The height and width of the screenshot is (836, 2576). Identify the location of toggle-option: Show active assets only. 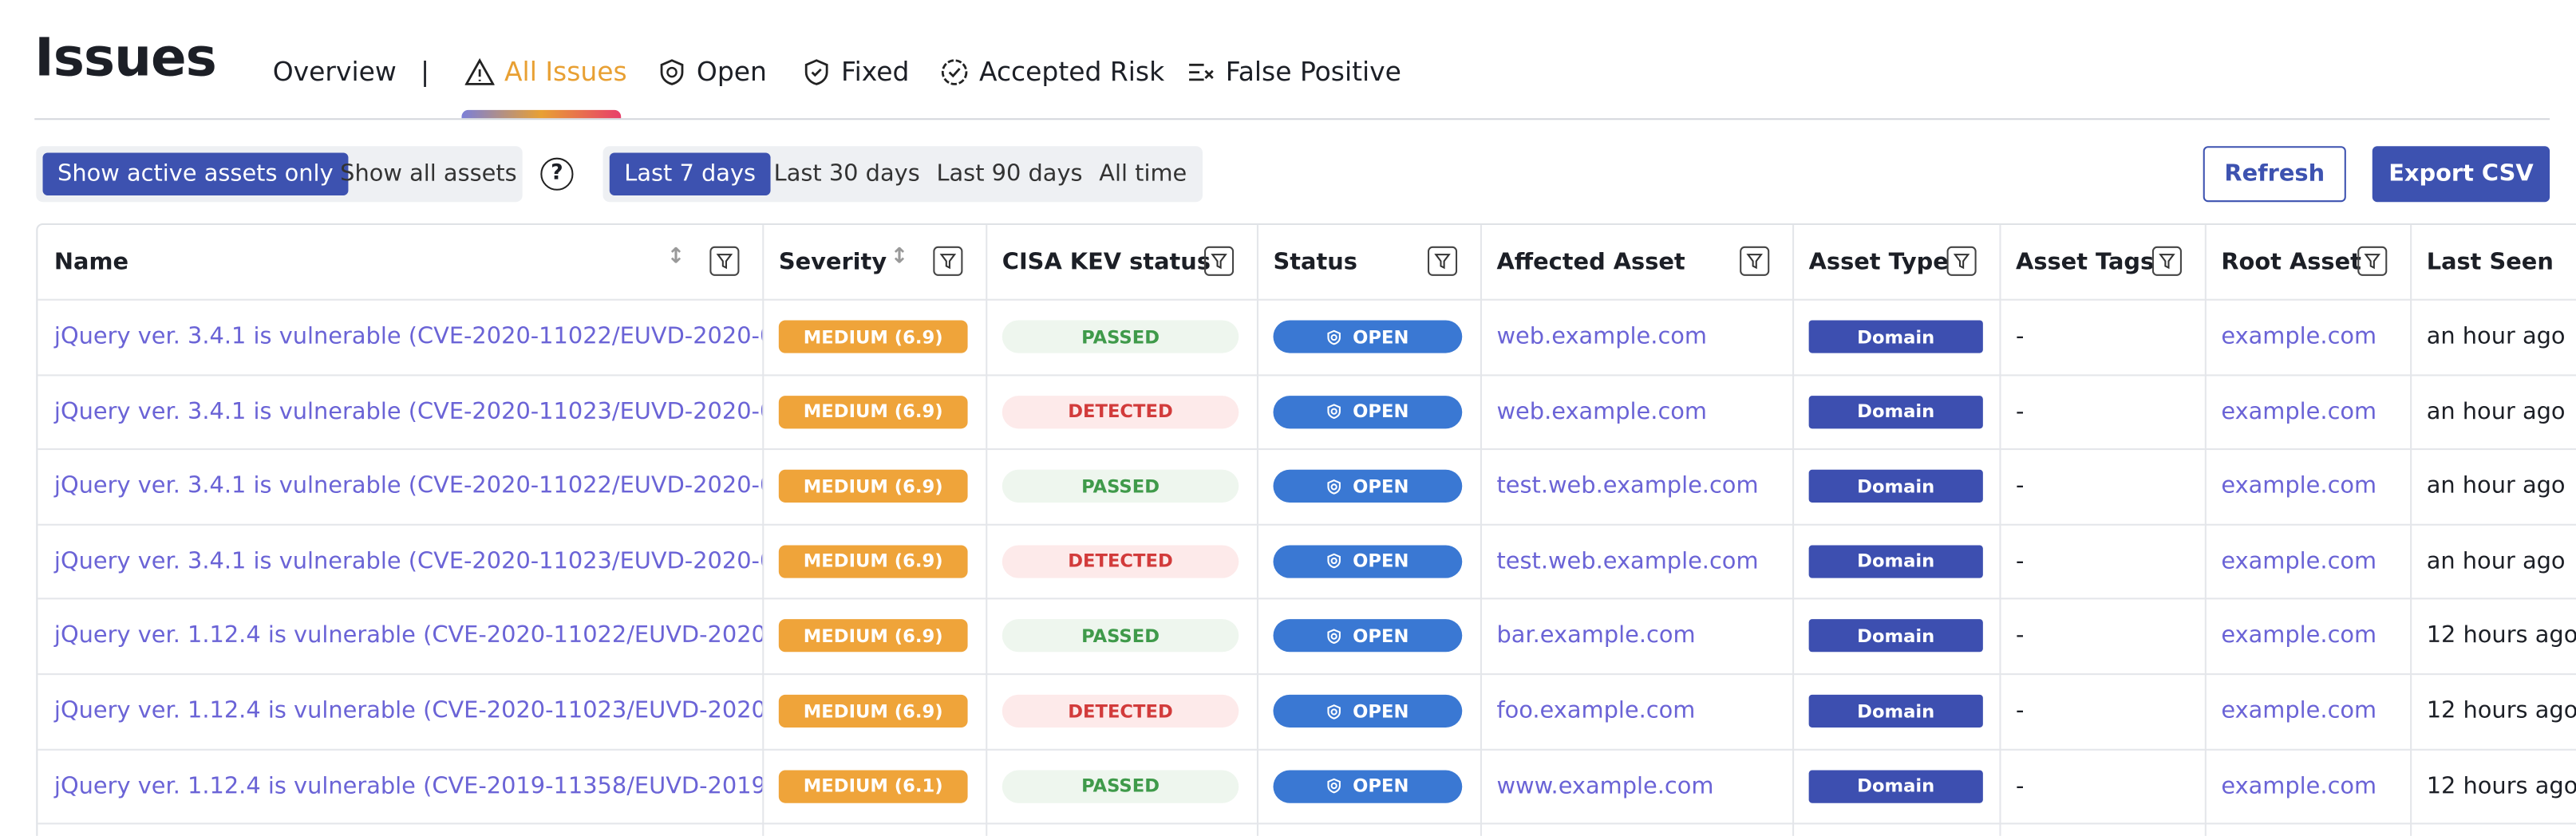
(195, 174).